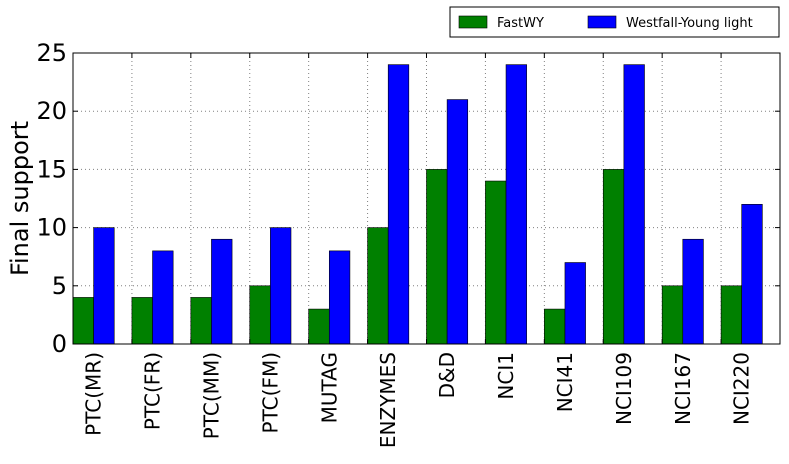 The image size is (789, 464). I want to click on y-axis-label: Final support, so click(20, 198).